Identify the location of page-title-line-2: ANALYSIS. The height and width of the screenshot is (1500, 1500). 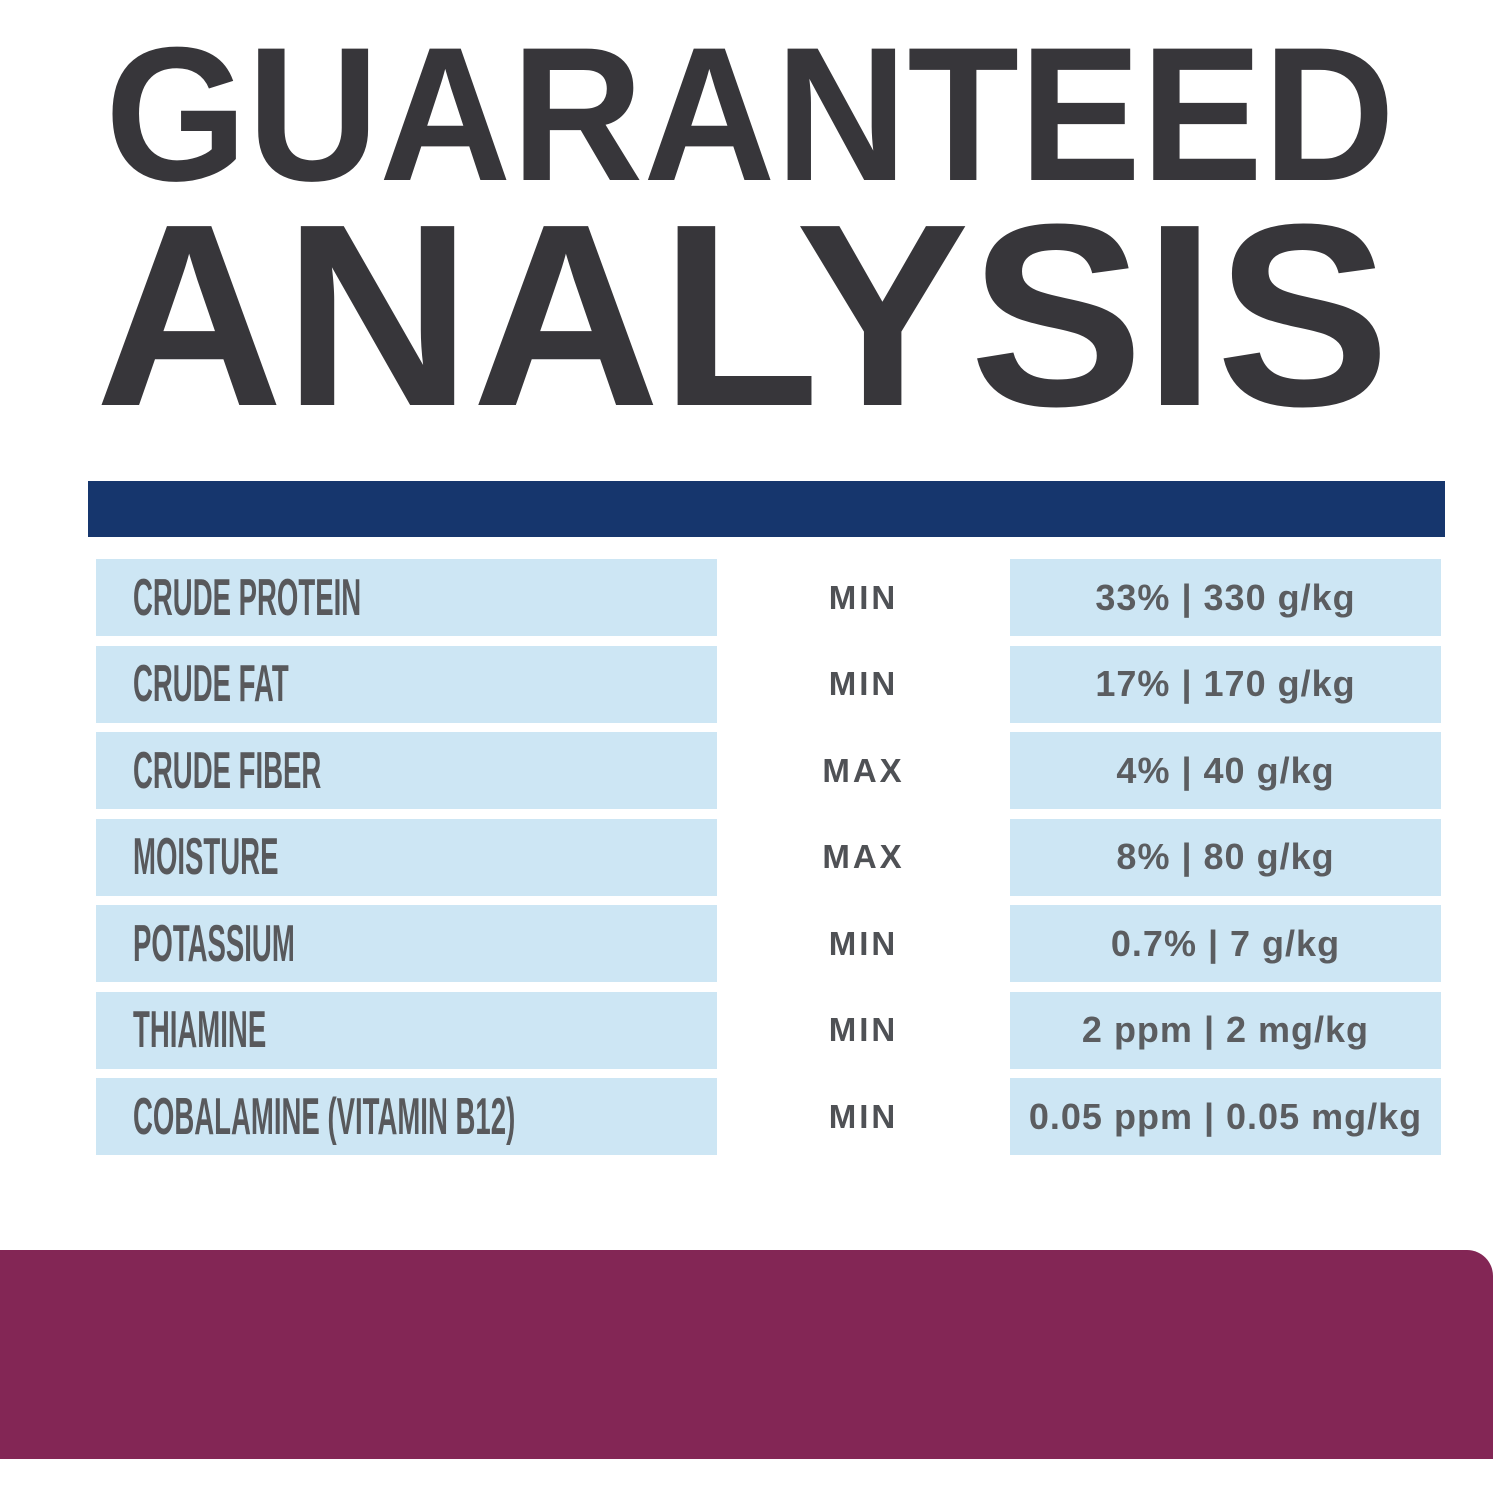
(742, 300).